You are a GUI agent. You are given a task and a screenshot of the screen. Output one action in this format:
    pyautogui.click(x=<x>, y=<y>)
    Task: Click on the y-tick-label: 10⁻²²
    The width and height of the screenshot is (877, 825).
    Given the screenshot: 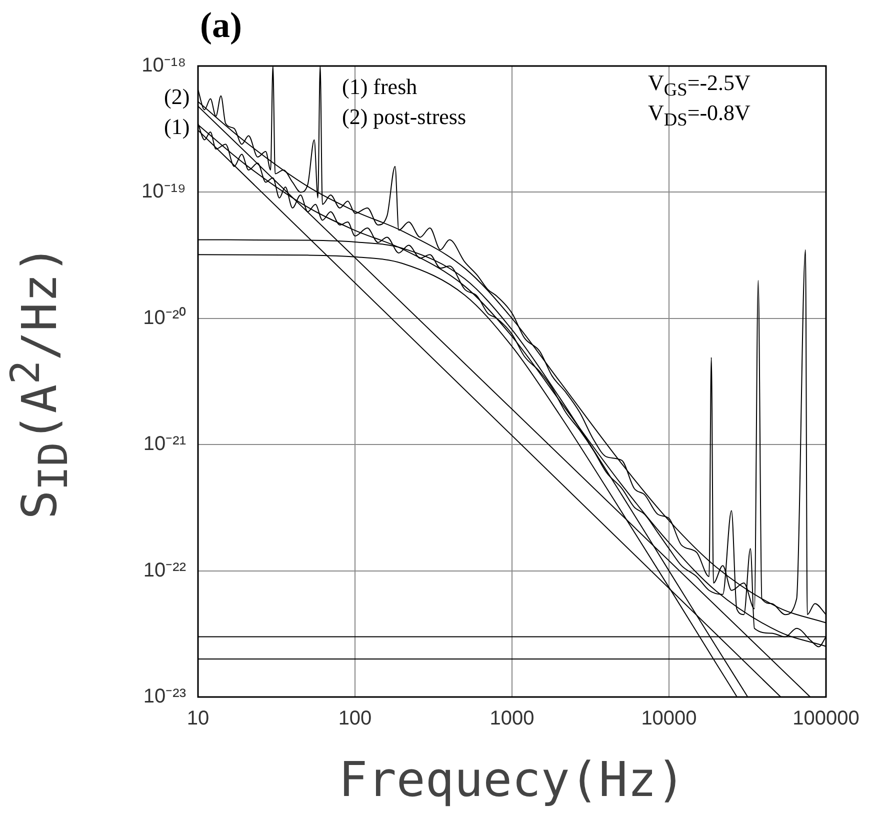 What is the action you would take?
    pyautogui.click(x=164, y=570)
    